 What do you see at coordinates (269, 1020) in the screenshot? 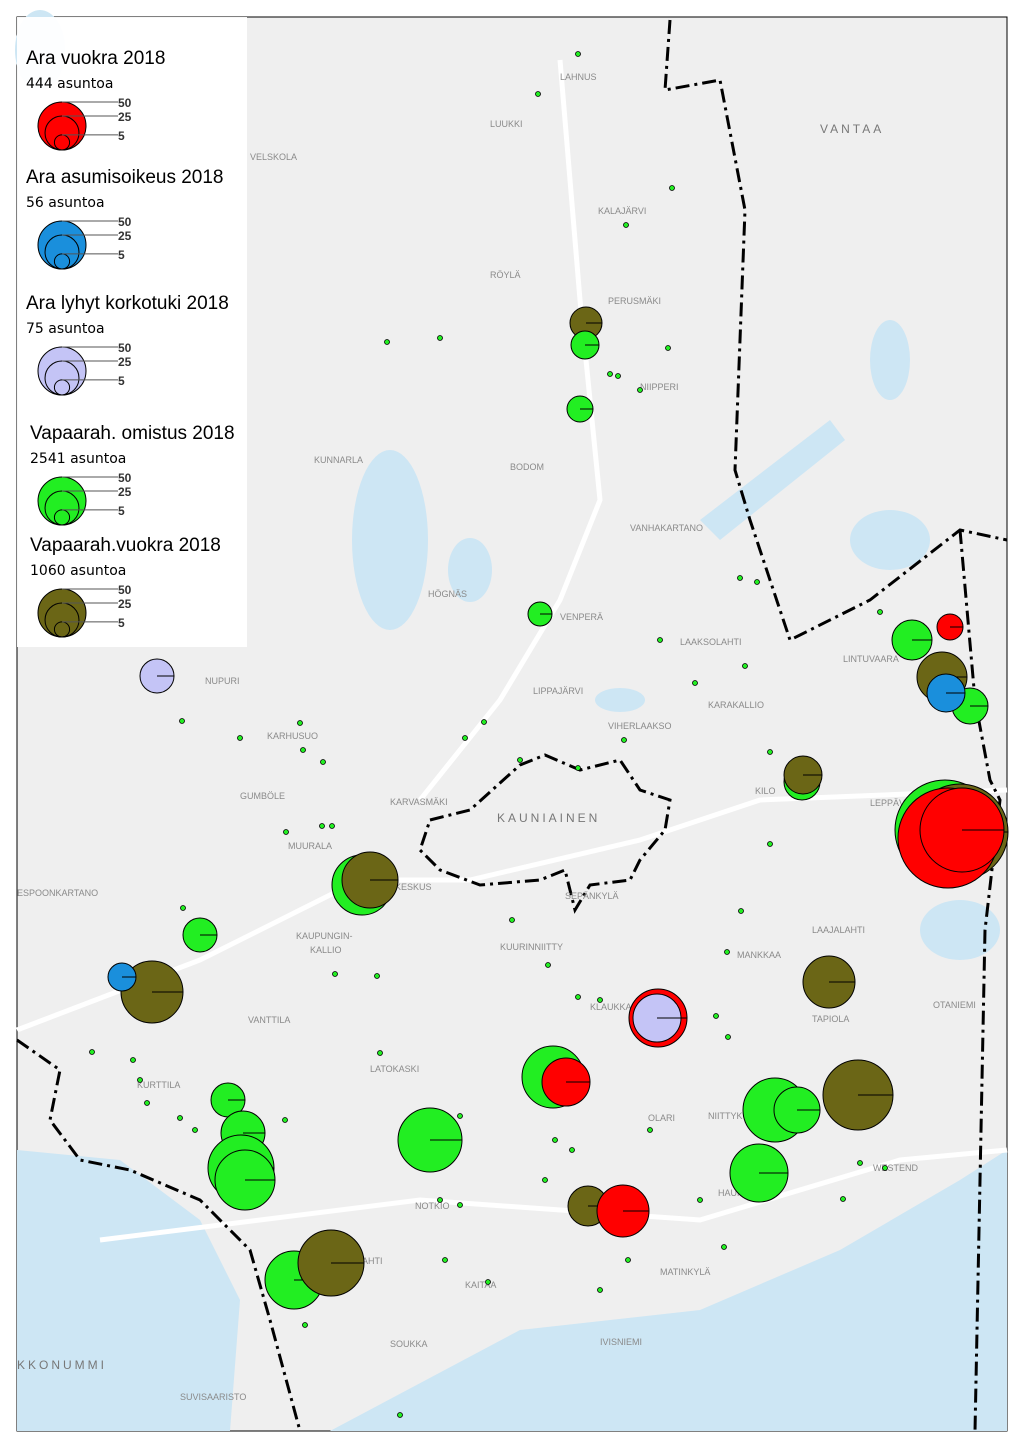
I see `place-label: VANTTILA` at bounding box center [269, 1020].